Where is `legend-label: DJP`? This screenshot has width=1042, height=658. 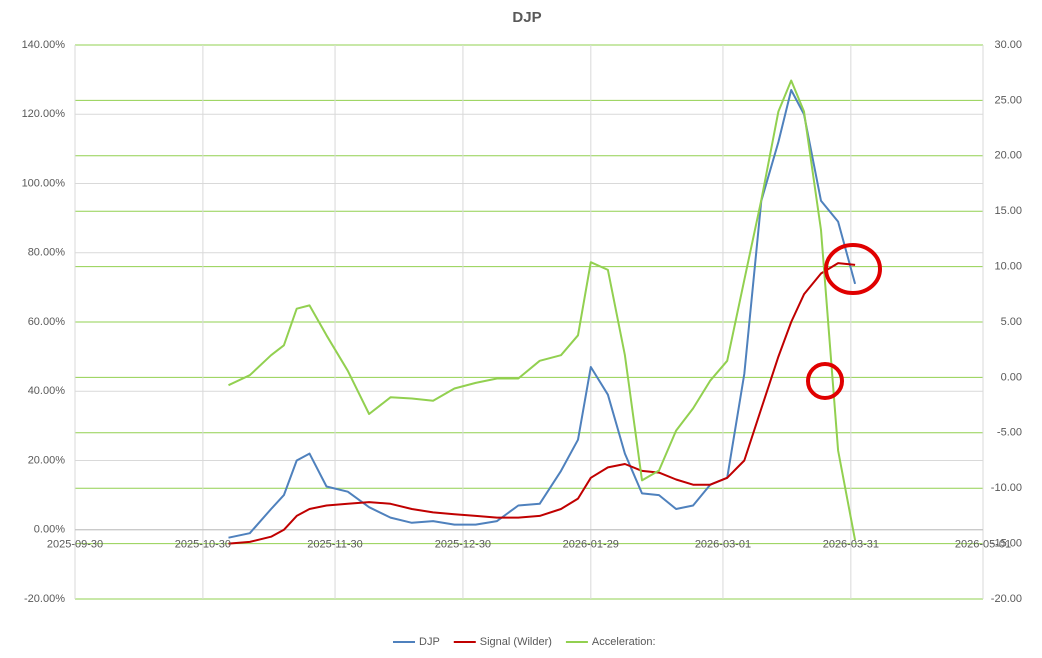
legend-label: DJP is located at coordinates (429, 642).